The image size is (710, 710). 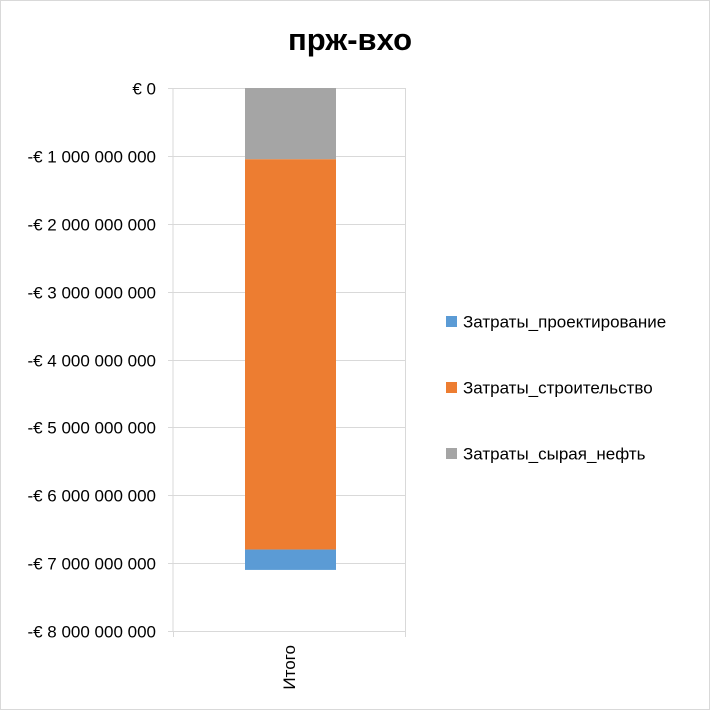 What do you see at coordinates (349, 39) in the screenshot?
I see `chart-title: прж-вхо` at bounding box center [349, 39].